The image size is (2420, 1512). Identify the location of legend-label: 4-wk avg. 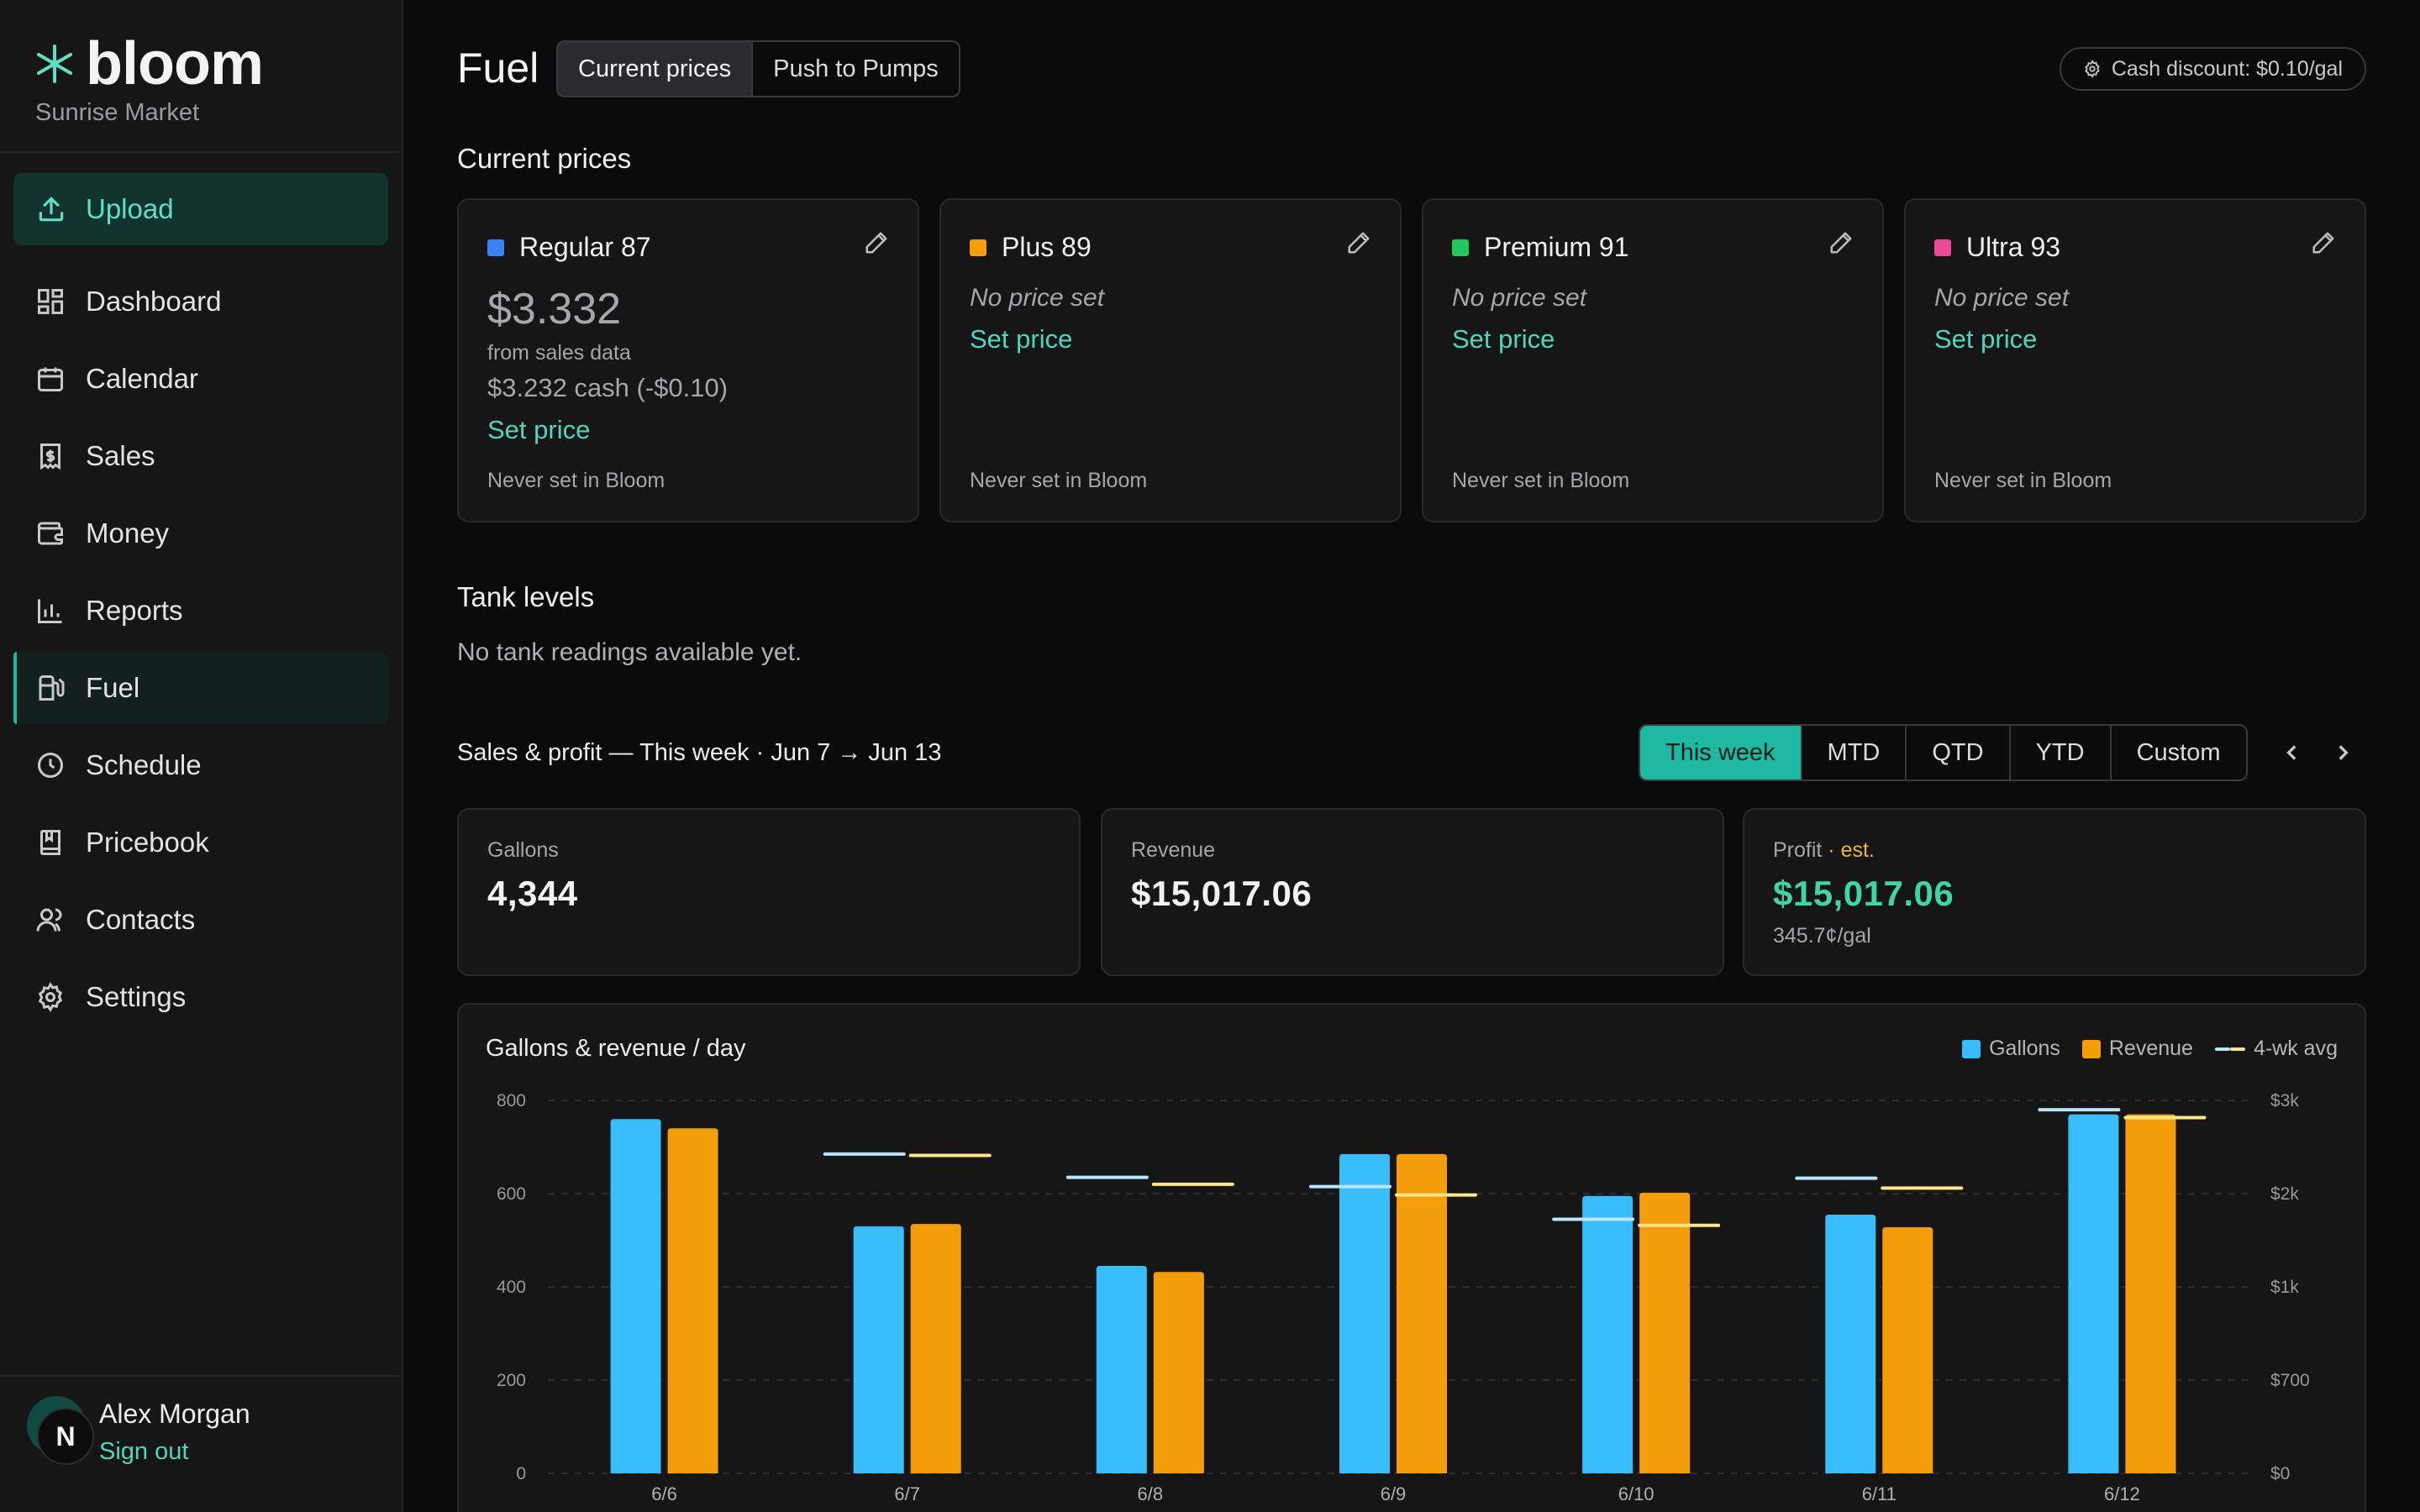
(2295, 1048).